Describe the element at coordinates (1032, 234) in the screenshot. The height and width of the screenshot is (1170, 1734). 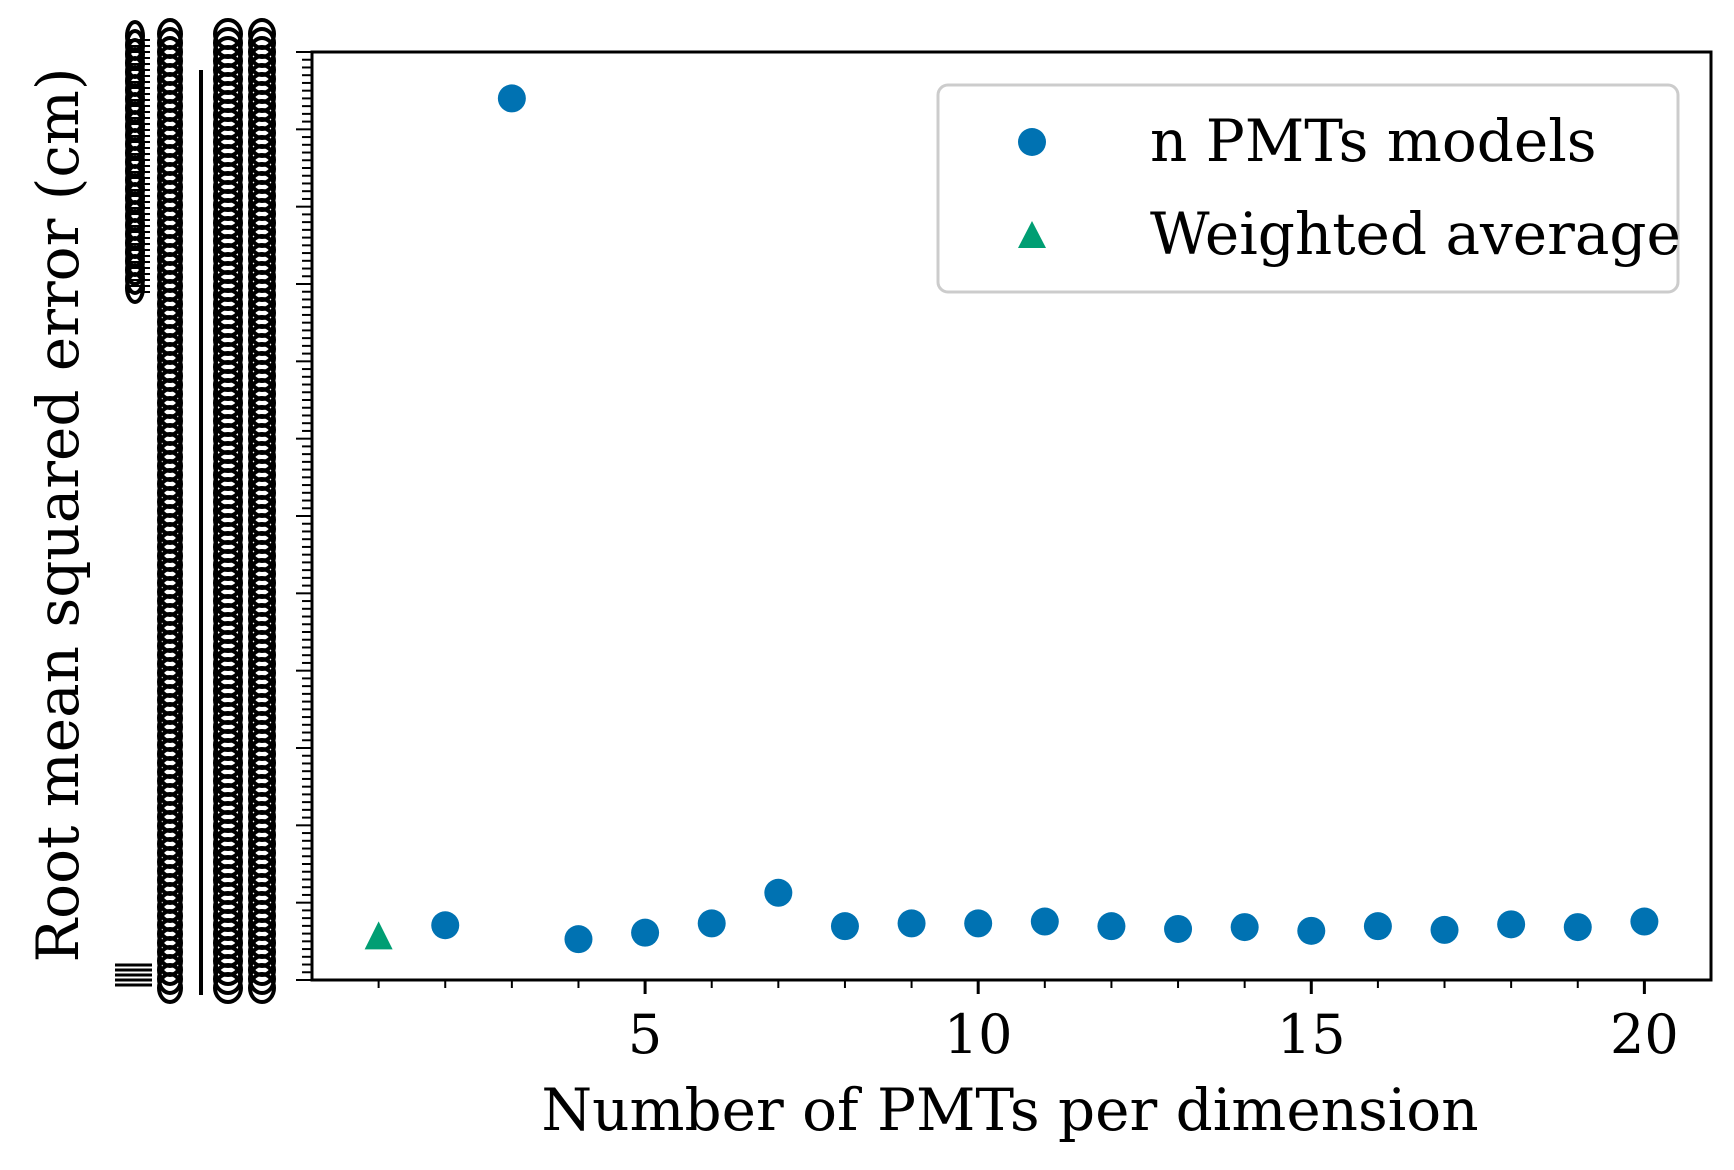
I see `legend-marker-triangle` at that location.